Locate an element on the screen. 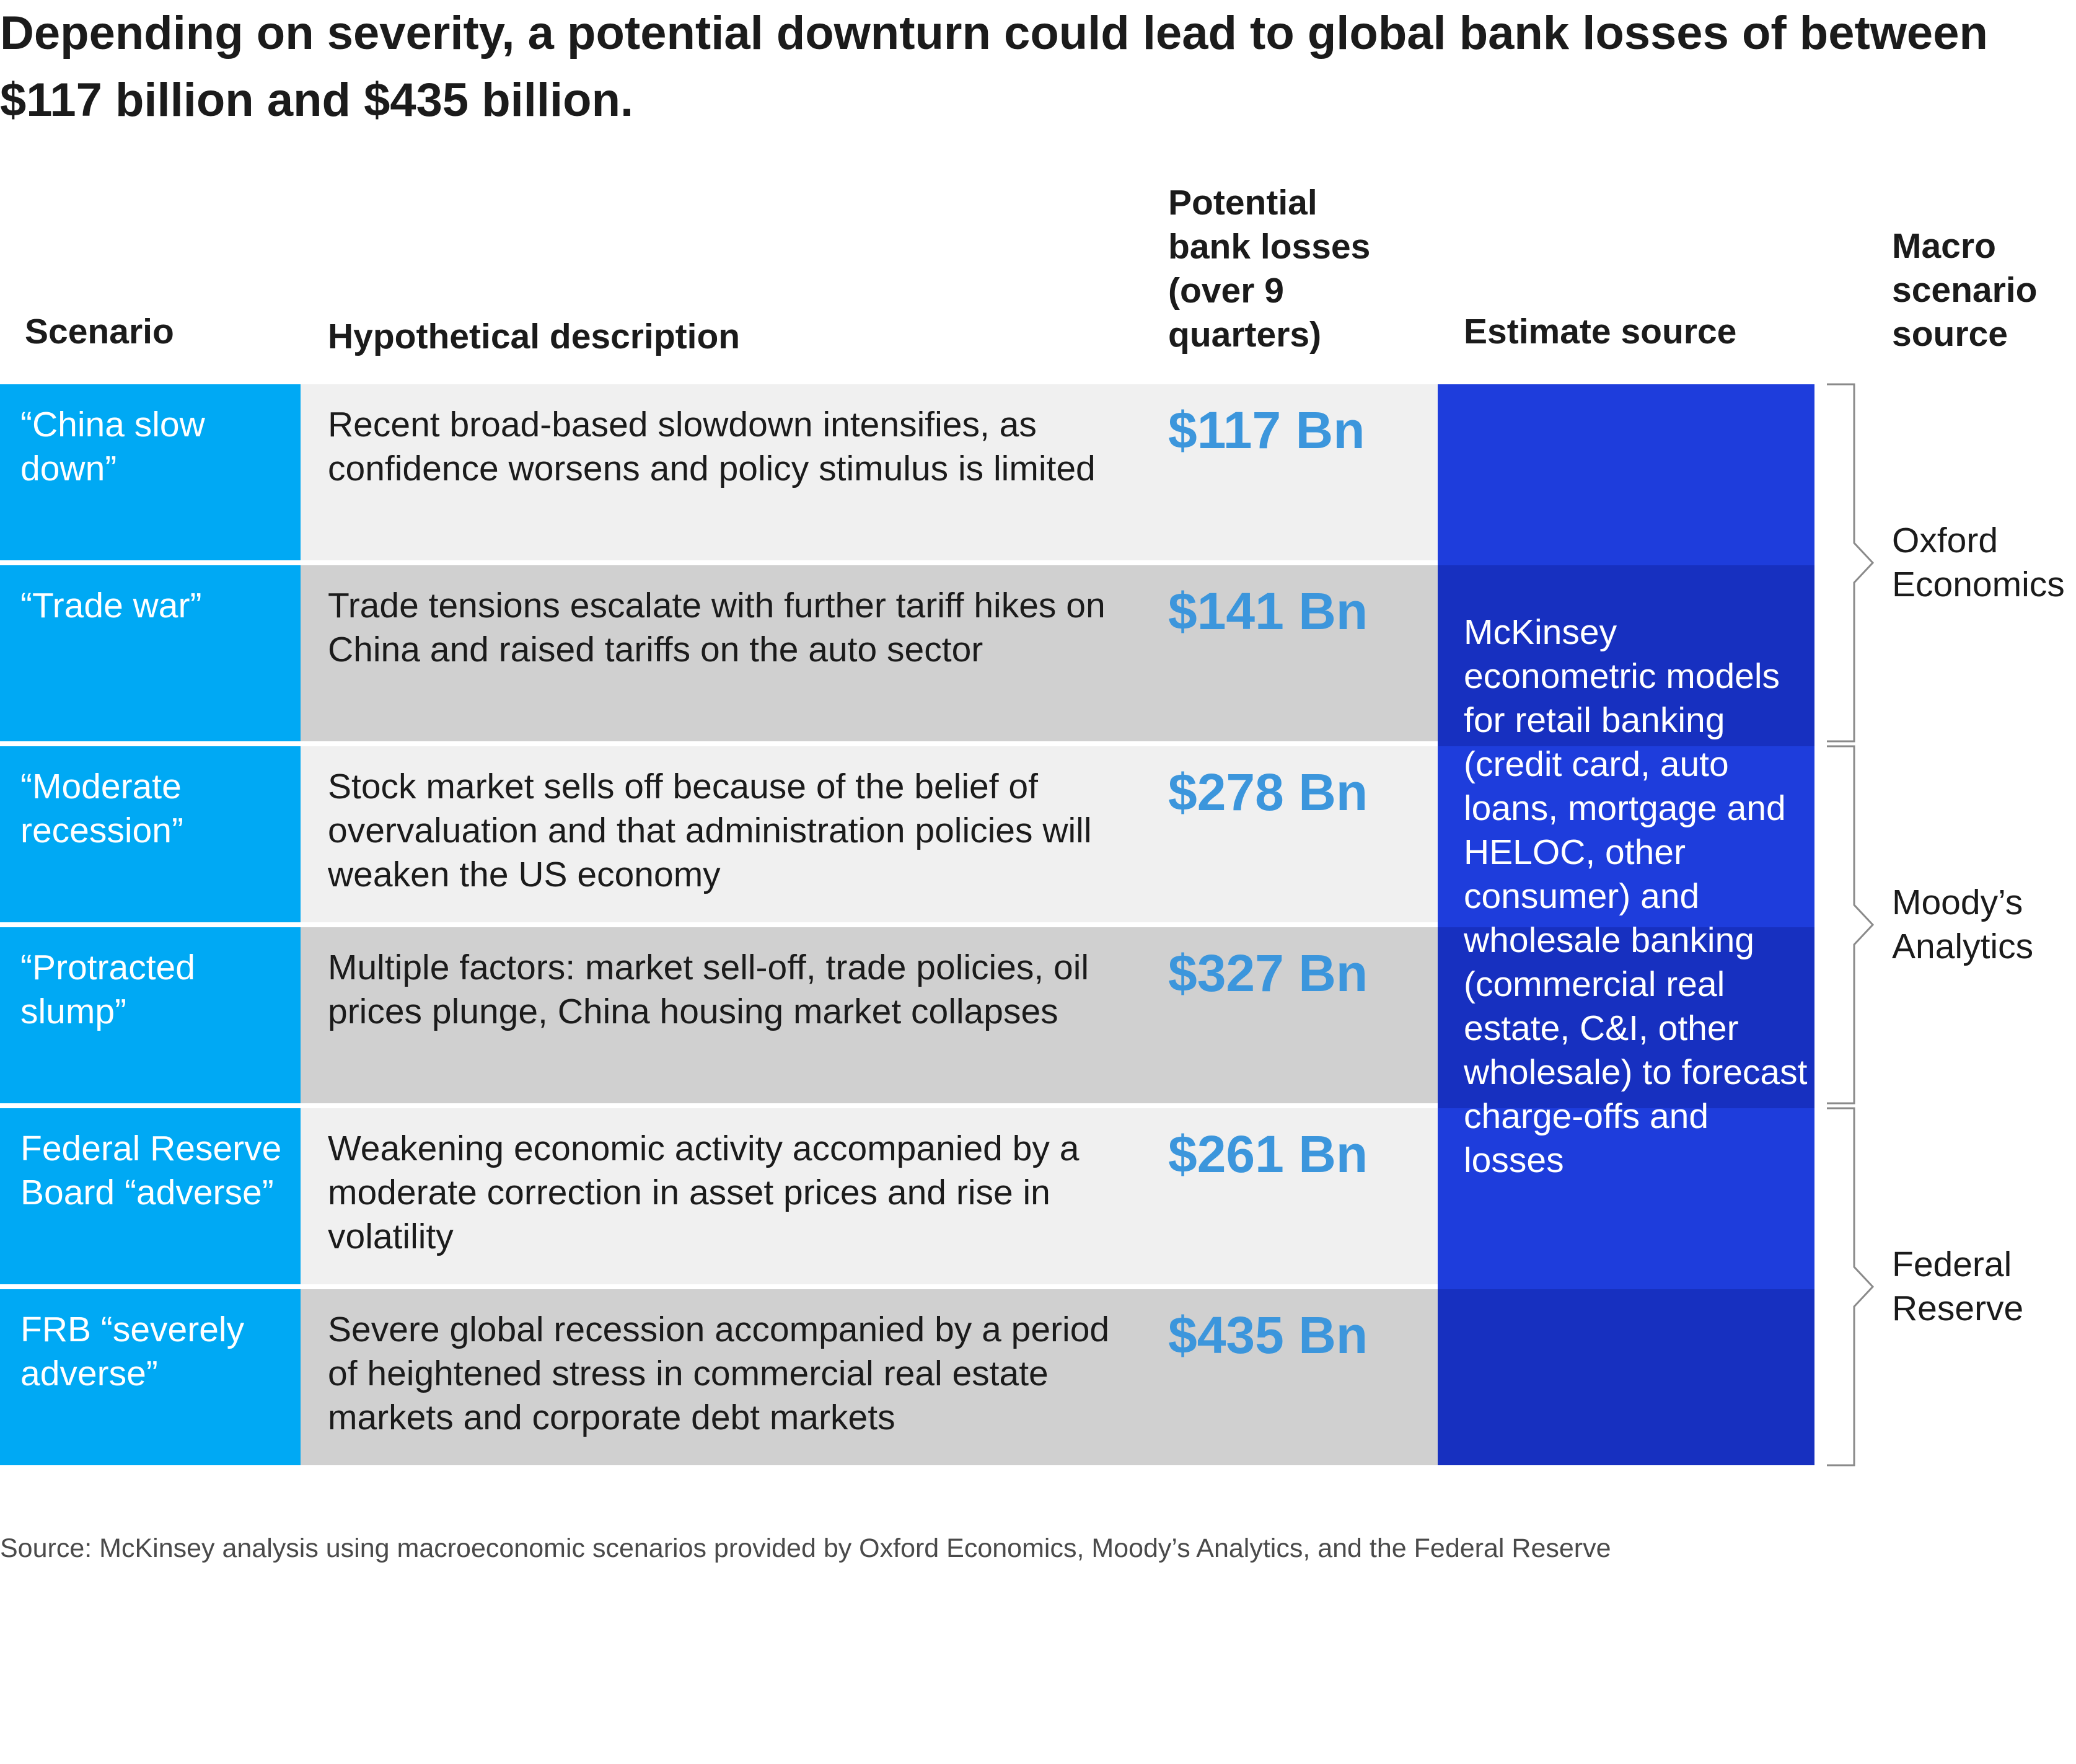 The image size is (2076, 1764). header-scenario: Scenario is located at coordinates (99, 331).